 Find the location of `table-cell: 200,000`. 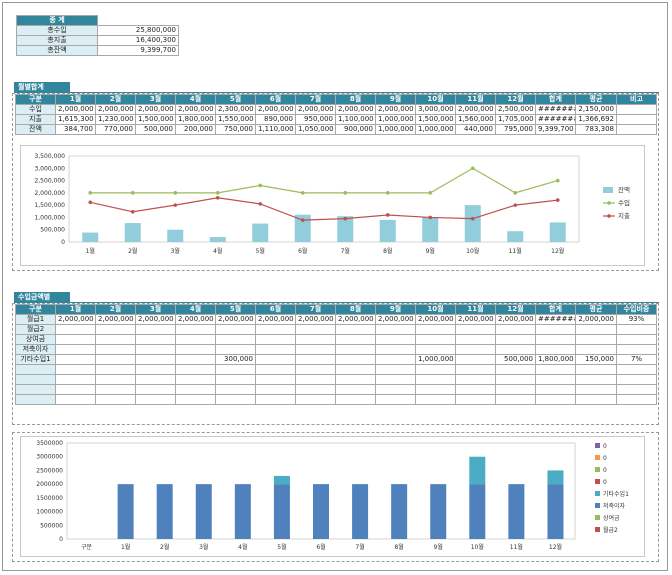

table-cell: 200,000 is located at coordinates (195, 129).